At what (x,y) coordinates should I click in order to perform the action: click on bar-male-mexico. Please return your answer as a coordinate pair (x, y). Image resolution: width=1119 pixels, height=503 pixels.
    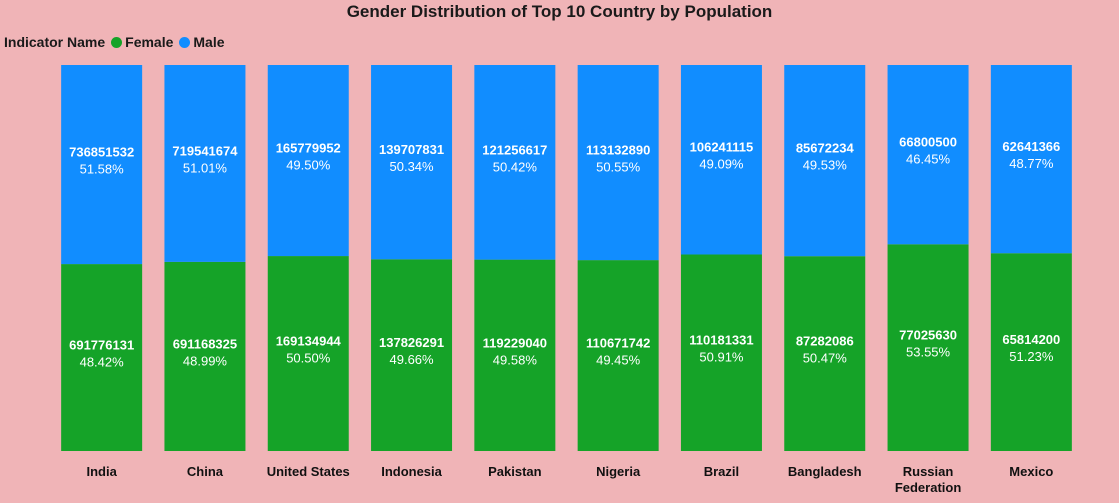
    Looking at the image, I should click on (1031, 159).